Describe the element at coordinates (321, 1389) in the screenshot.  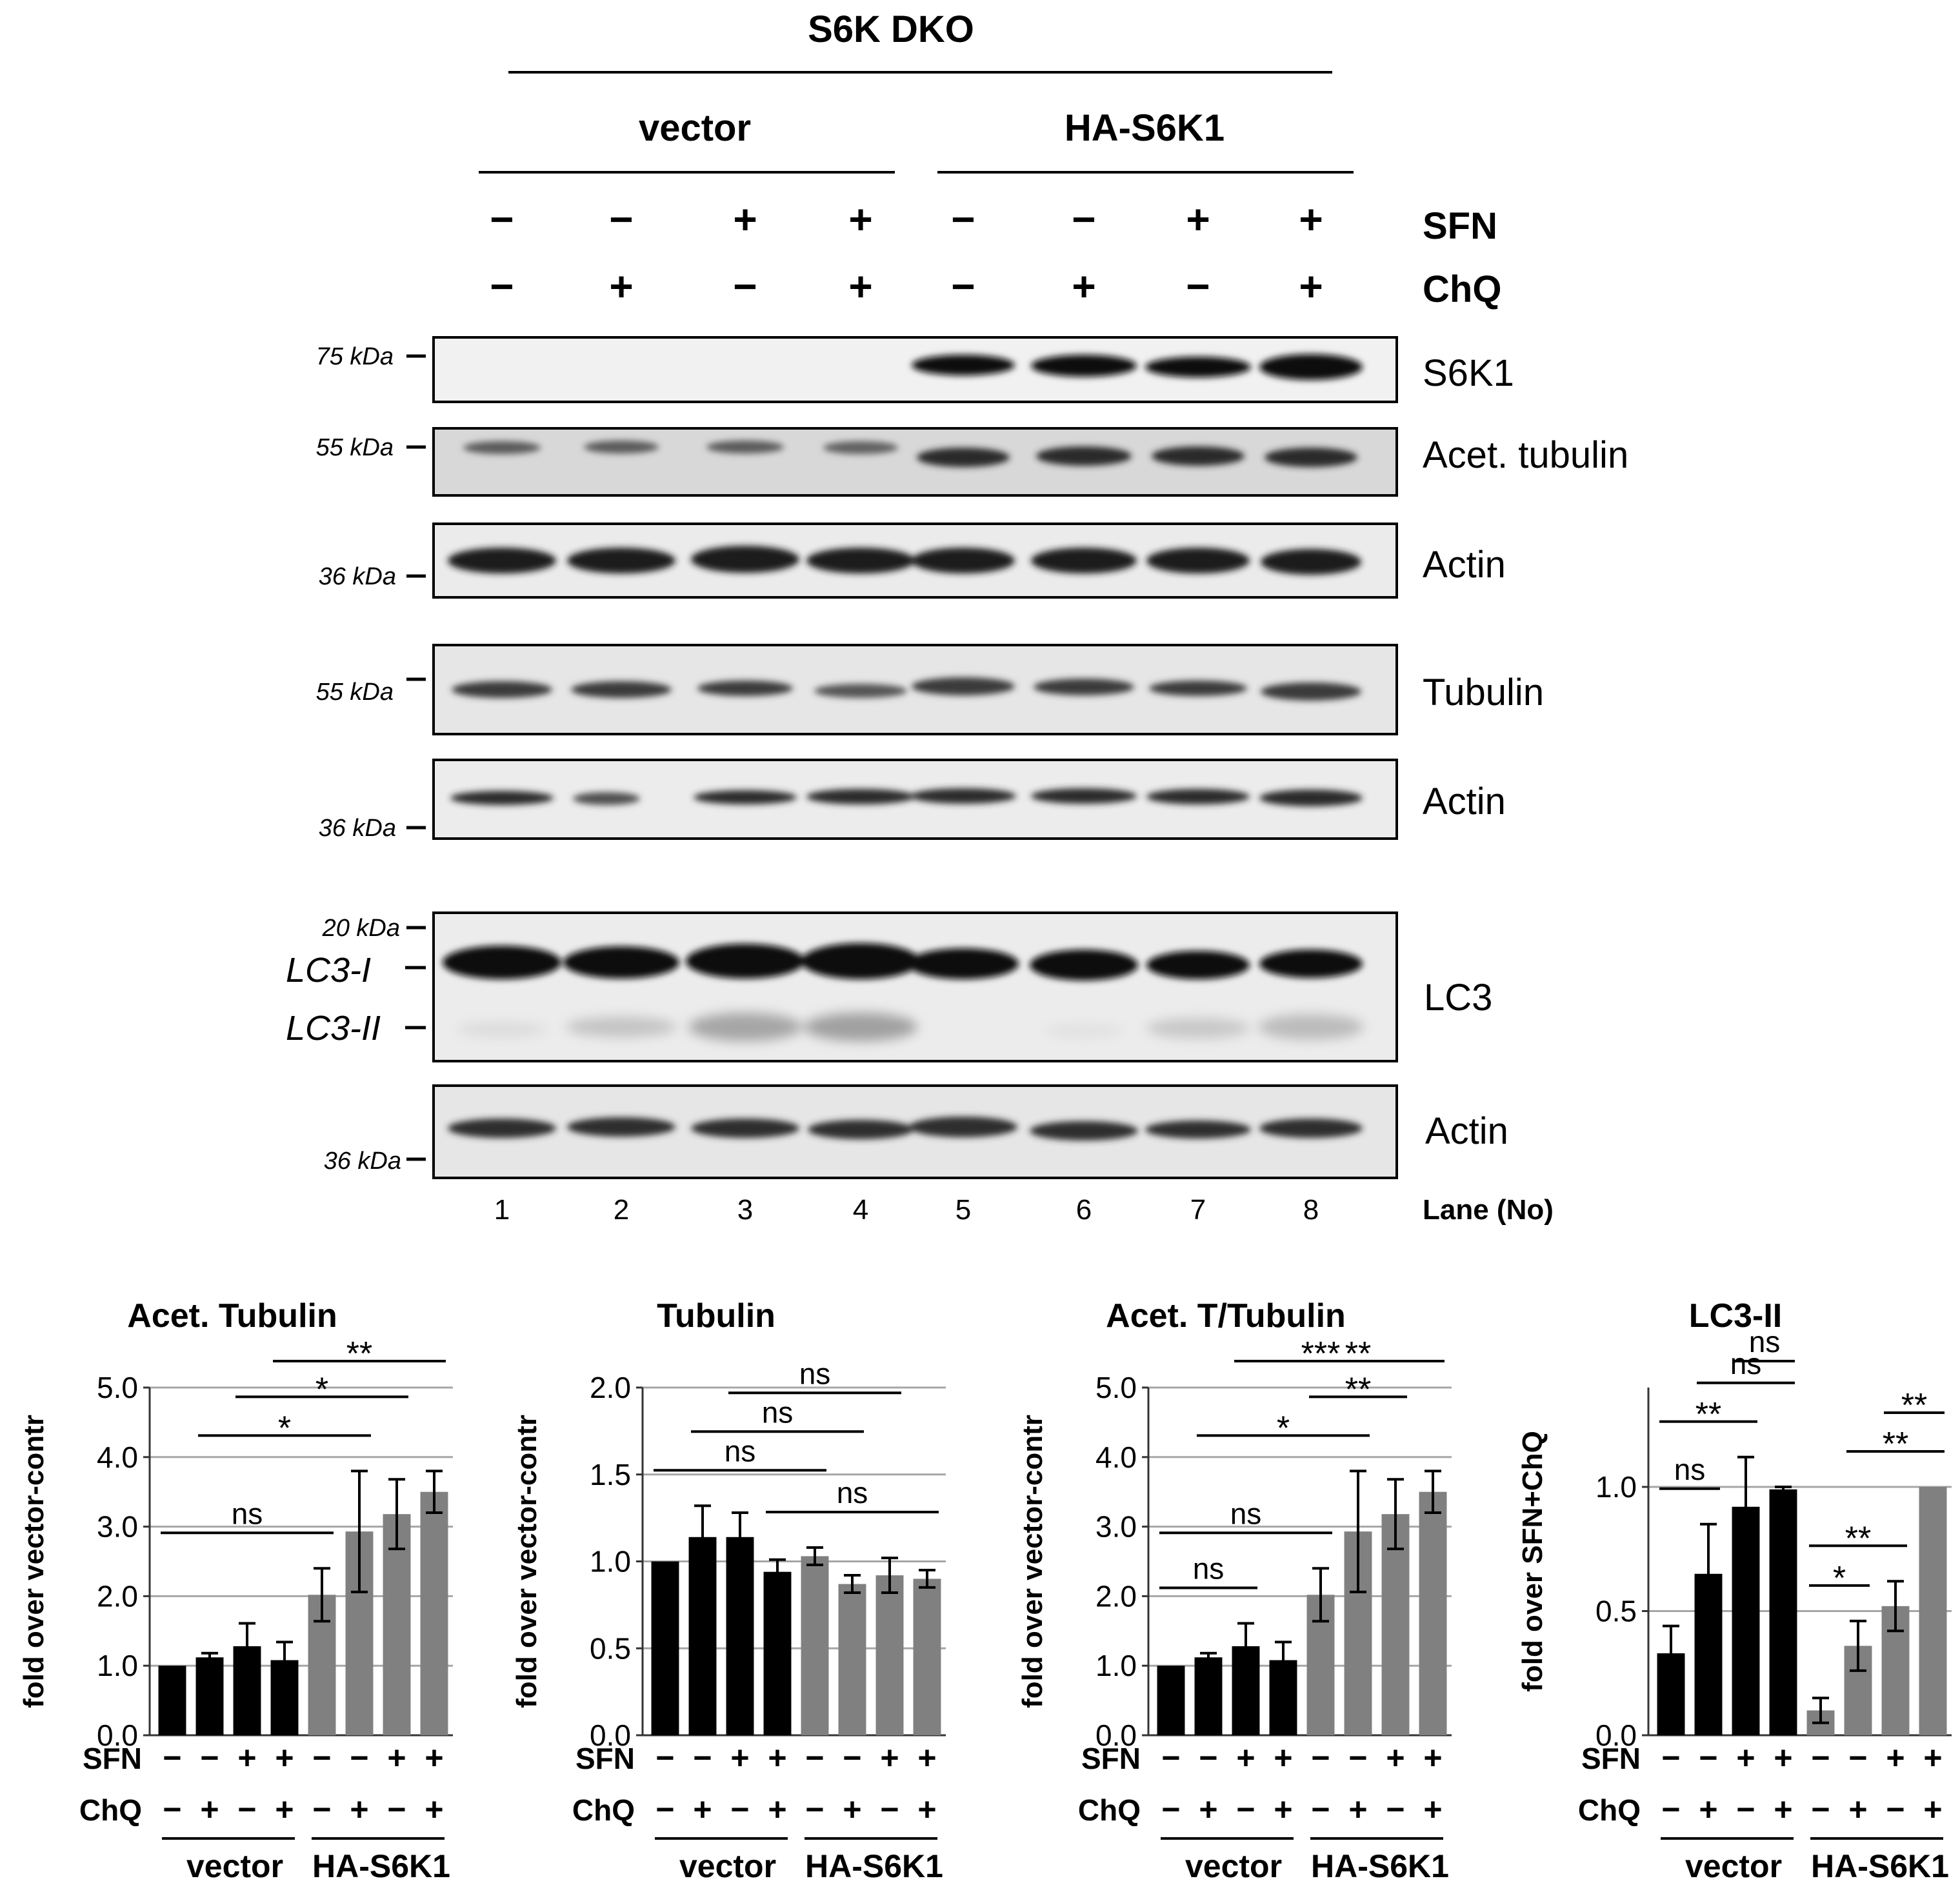
I see `significance-label: *` at that location.